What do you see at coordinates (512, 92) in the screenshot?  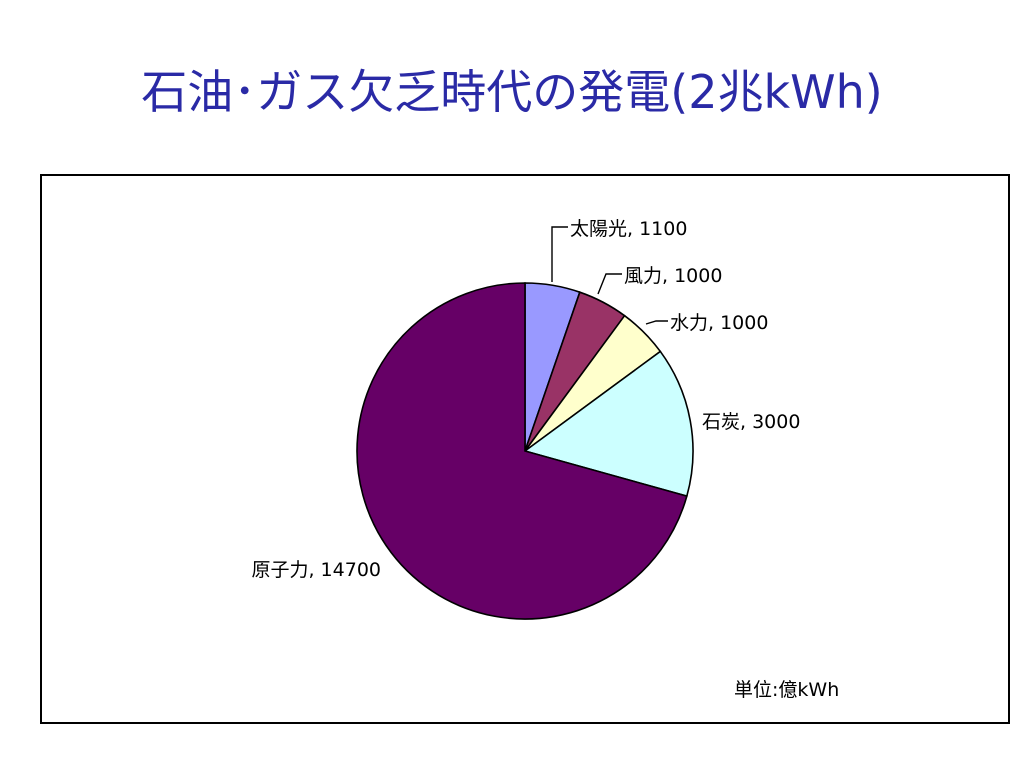 I see `slide-title: 石油･ガス欠乏時代の発電(2兆kWh)` at bounding box center [512, 92].